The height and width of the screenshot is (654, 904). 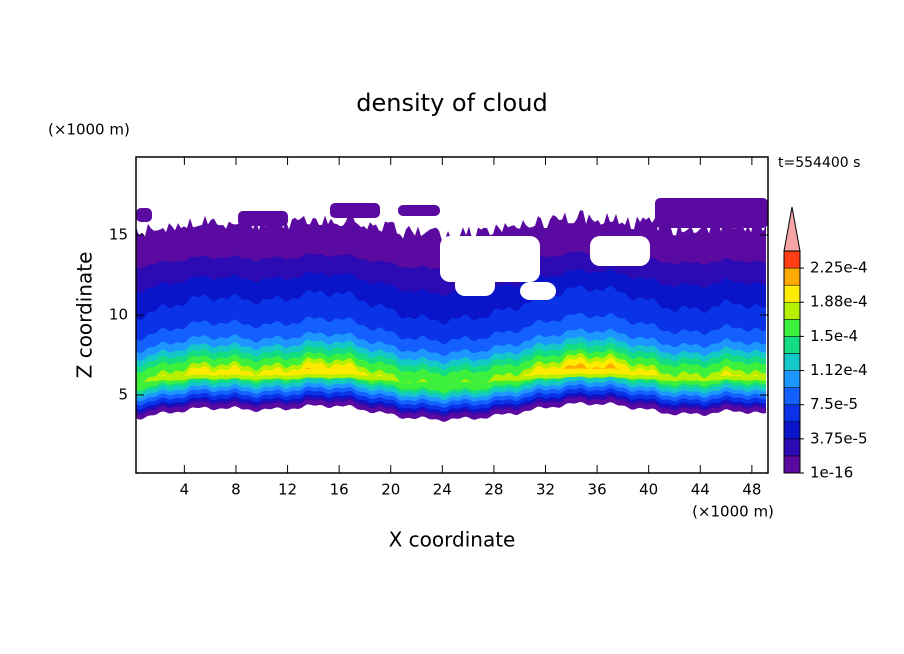 What do you see at coordinates (118, 315) in the screenshot?
I see `y-tick-label: 10` at bounding box center [118, 315].